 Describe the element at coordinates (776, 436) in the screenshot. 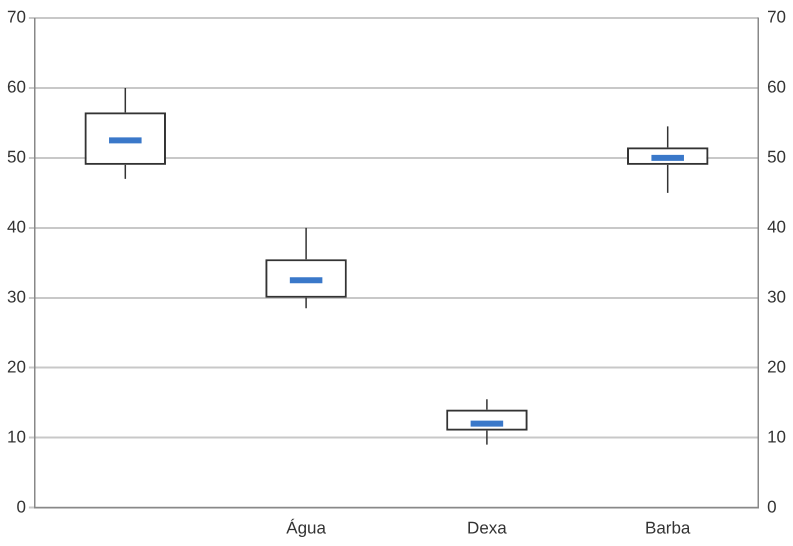

I see `y2-tick-label: 10` at that location.